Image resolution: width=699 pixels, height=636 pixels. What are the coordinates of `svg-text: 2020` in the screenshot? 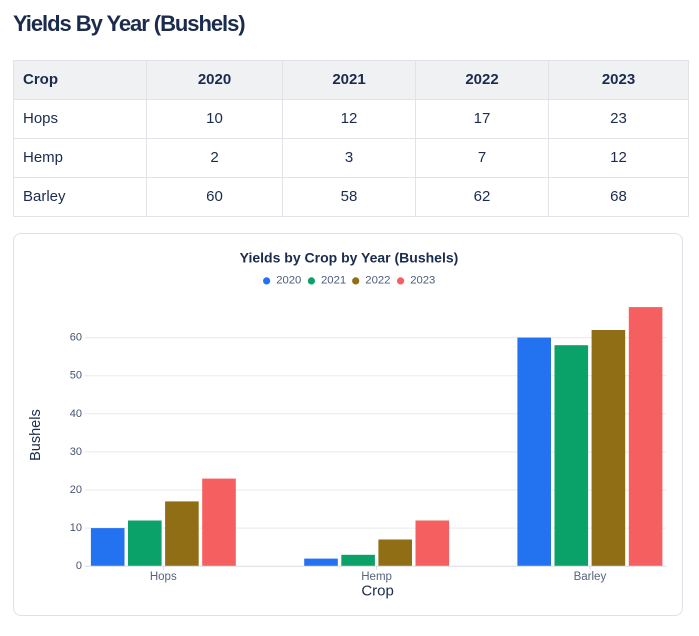 It's located at (288, 280).